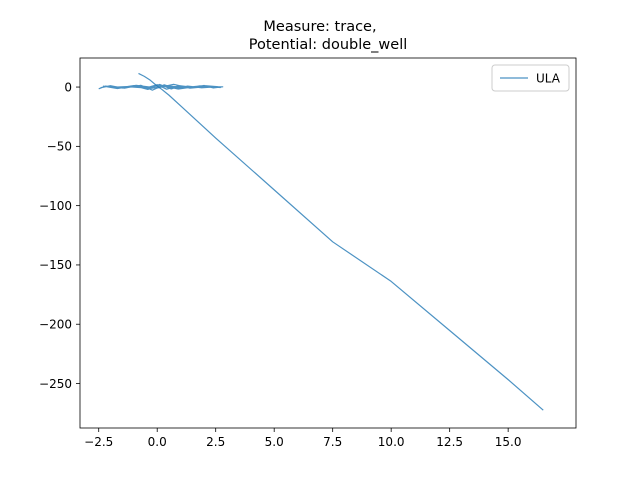  Describe the element at coordinates (319, 27) in the screenshot. I see `chart-title-line-1: Measure: trace,` at that location.